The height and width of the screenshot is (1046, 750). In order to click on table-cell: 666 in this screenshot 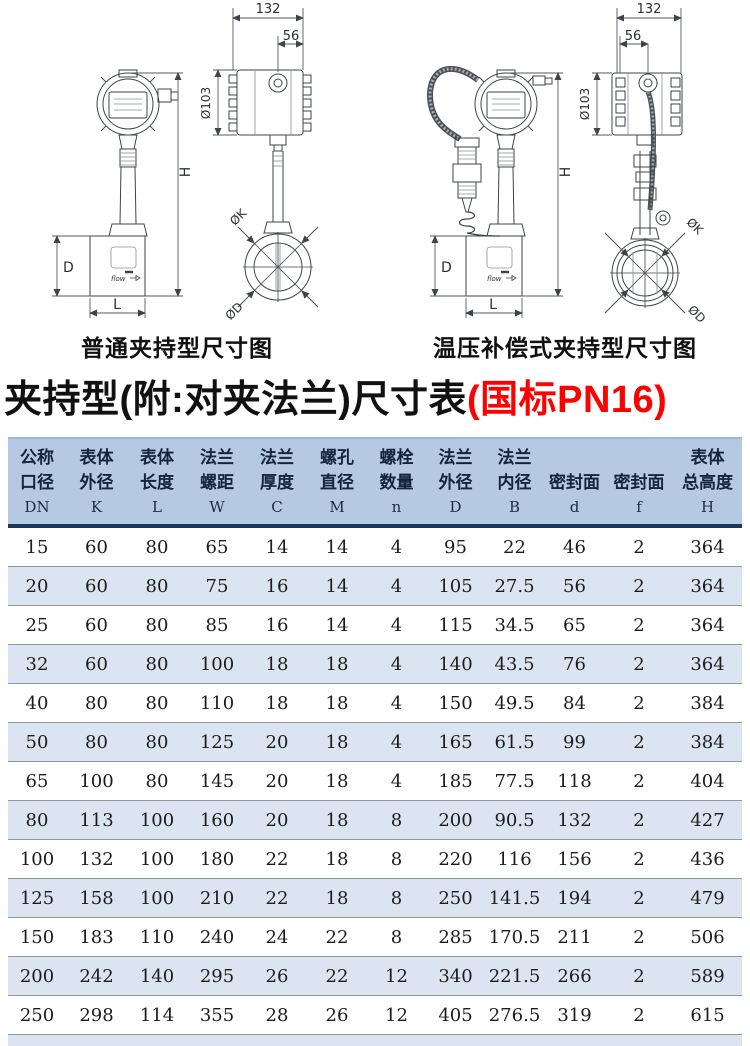, I will do `click(707, 1040)`.